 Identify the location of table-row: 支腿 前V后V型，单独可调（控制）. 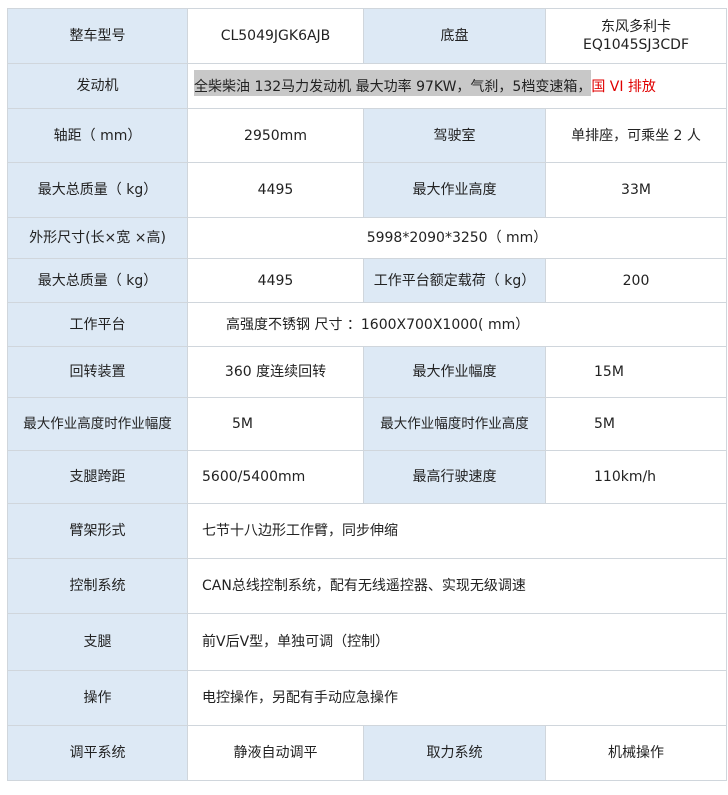
(367, 642).